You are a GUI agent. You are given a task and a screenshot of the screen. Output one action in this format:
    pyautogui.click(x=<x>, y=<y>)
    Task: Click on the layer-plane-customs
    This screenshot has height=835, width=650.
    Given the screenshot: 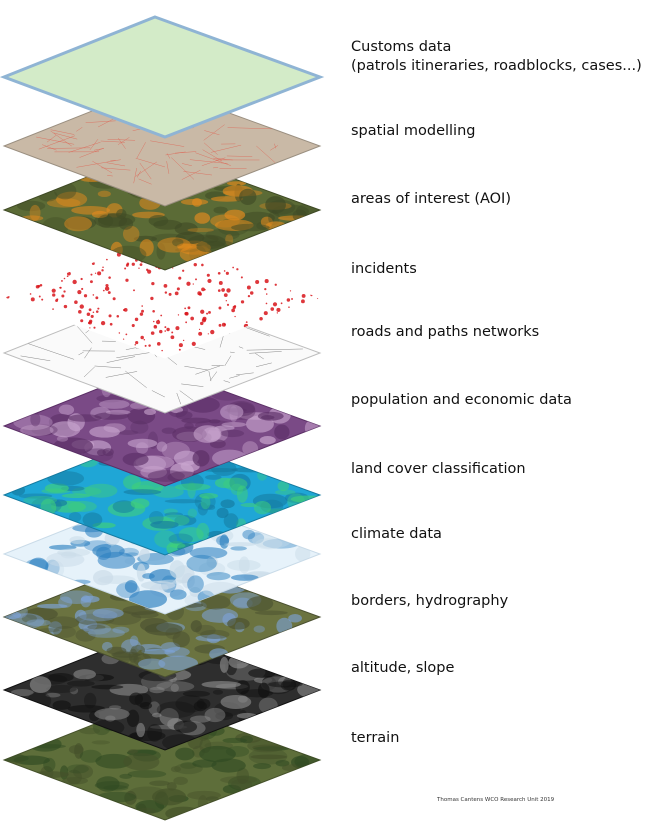 What is the action you would take?
    pyautogui.click(x=162, y=77)
    